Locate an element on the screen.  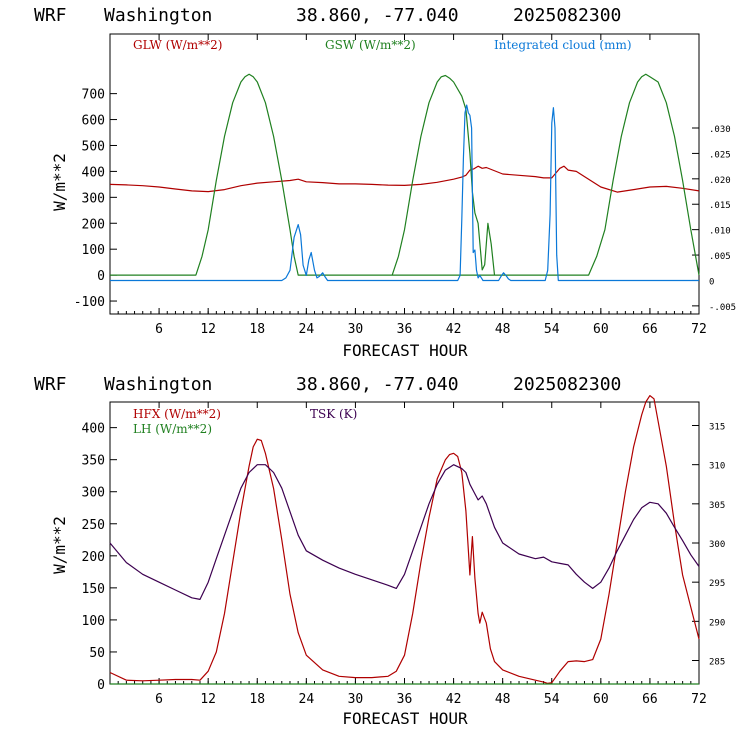
panel2-init-time: 2025082300 is located at coordinates (567, 384).